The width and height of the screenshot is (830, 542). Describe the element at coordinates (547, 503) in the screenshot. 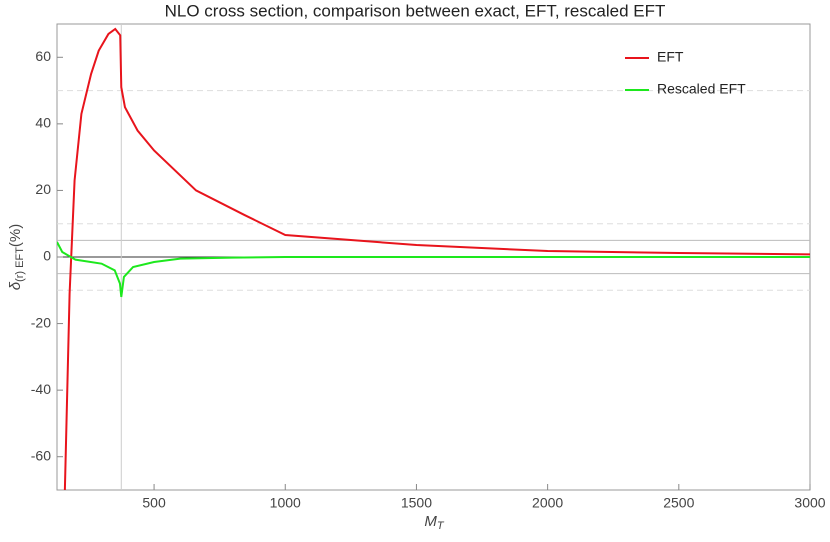

I see `x-tick-label: 2000` at that location.